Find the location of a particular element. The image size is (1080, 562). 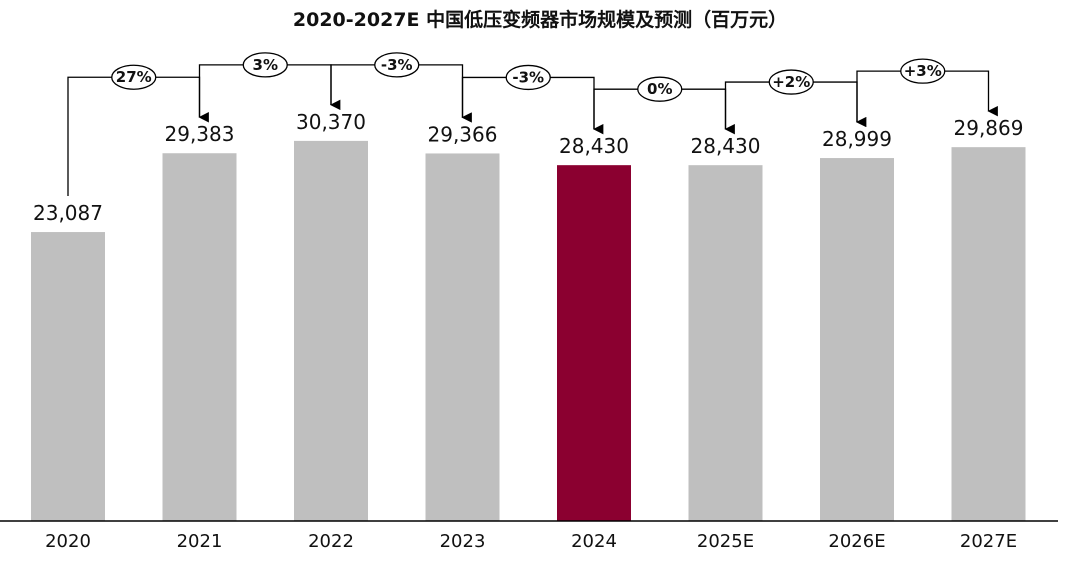

bar-2027E is located at coordinates (988, 334).